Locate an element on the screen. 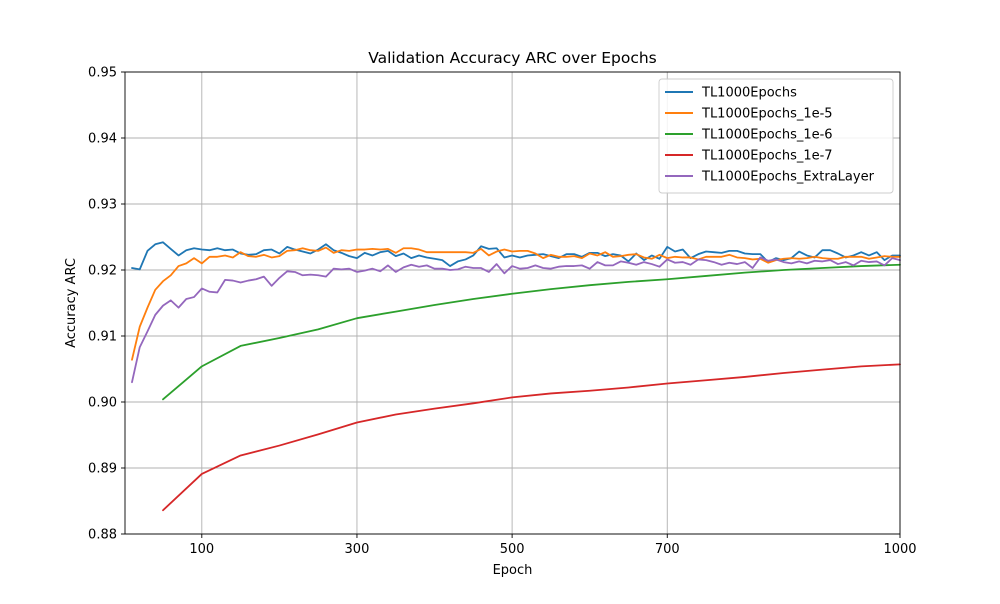 The image size is (1000, 604). y-tick-label: 0.93 is located at coordinates (102, 205).